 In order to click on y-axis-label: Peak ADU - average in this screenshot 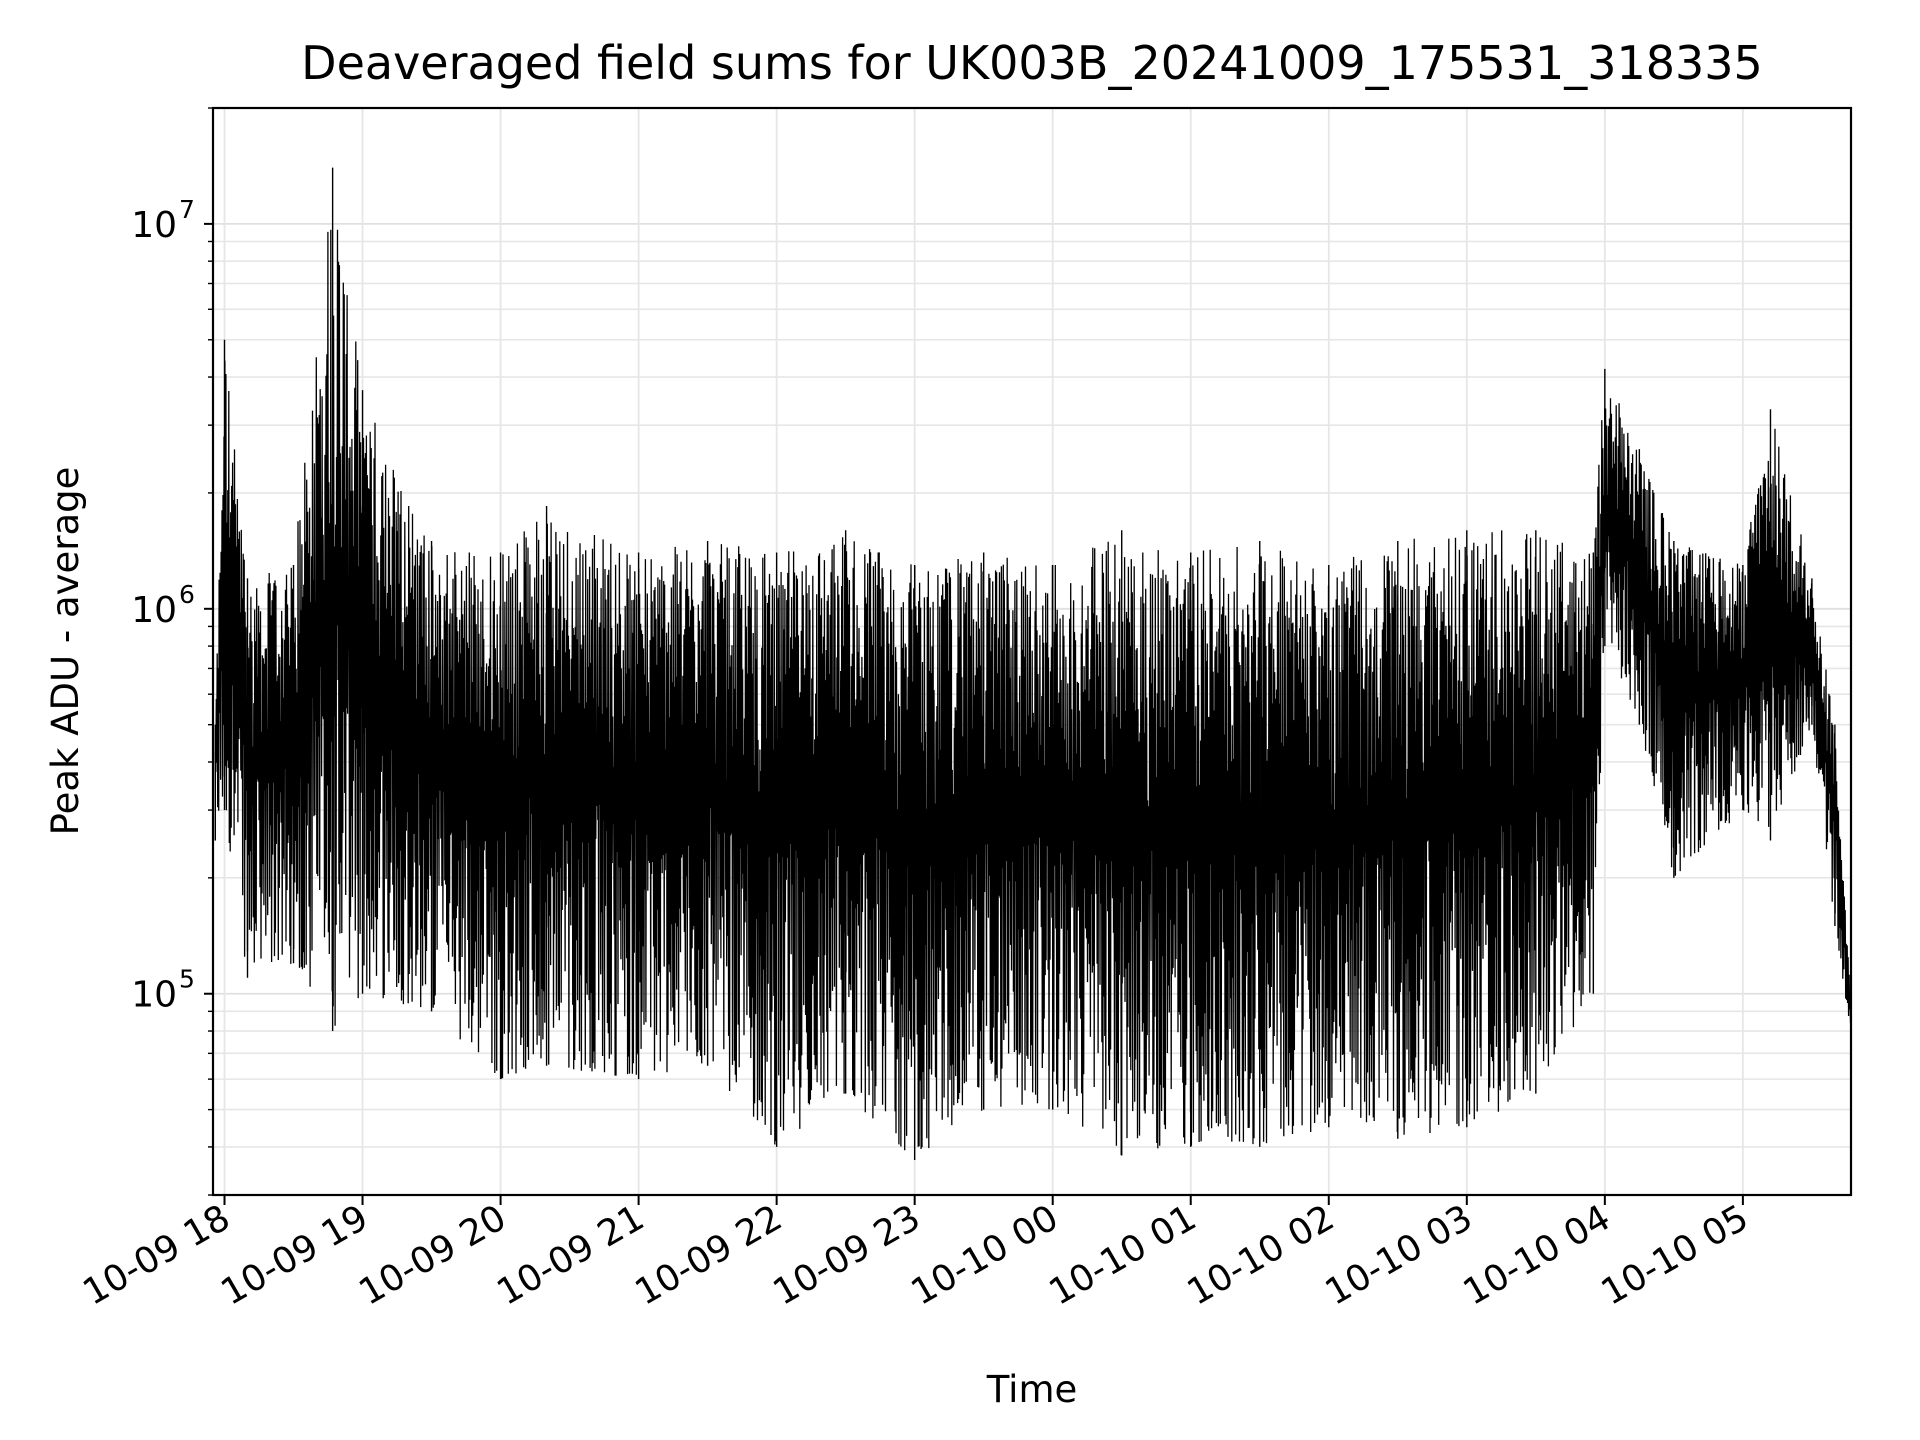, I will do `click(65, 651)`.